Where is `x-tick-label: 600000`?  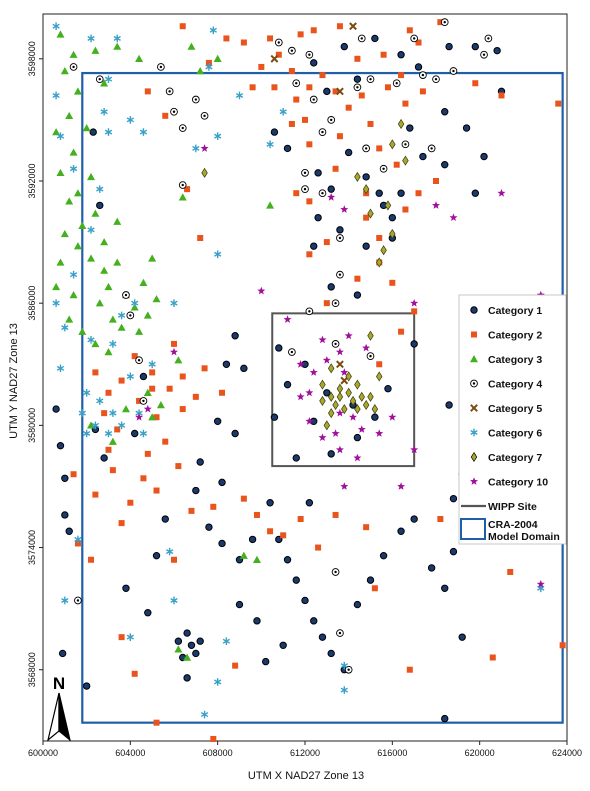
x-tick-label: 600000 is located at coordinates (43, 753).